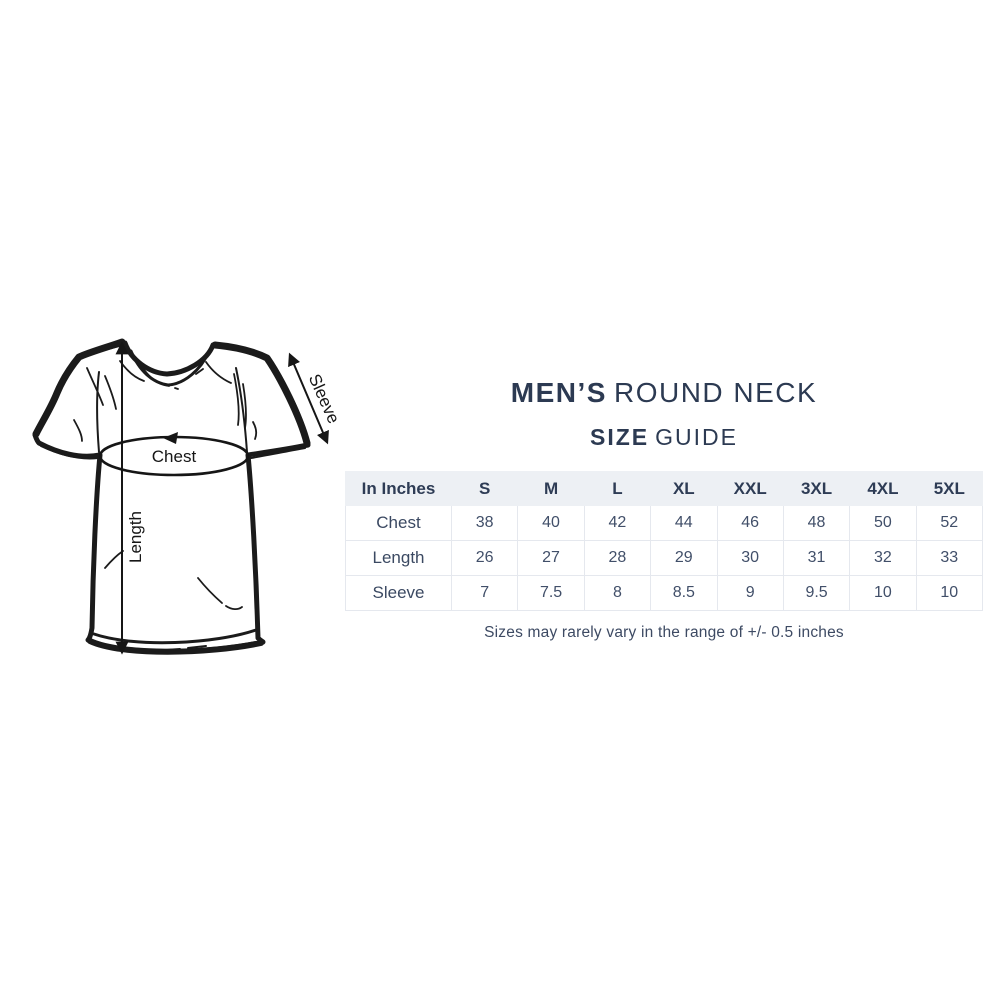 This screenshot has height=1000, width=1000. I want to click on right-sleeve-seam, so click(241, 410).